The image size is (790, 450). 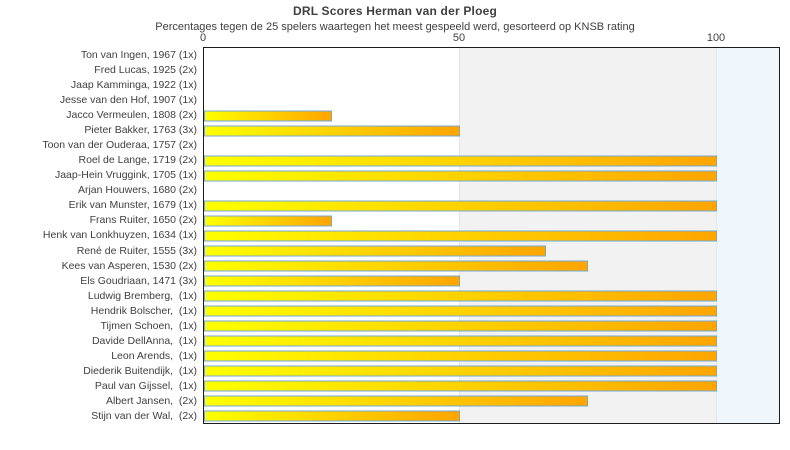 I want to click on y-axis-label: Hendrik Bolscher, (1x), so click(x=143, y=310).